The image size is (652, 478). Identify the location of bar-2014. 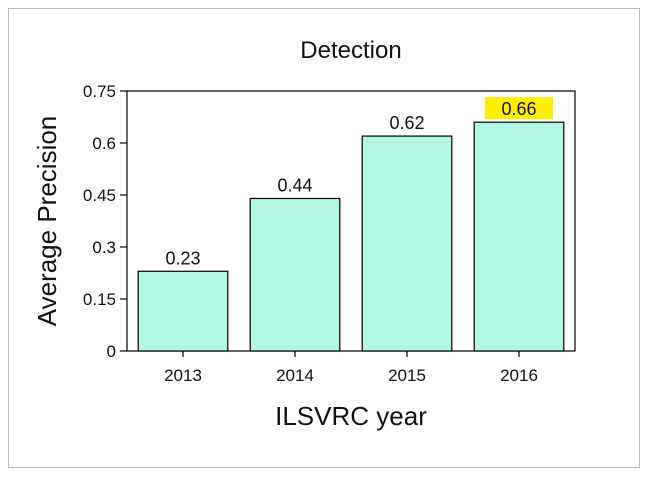
(295, 274).